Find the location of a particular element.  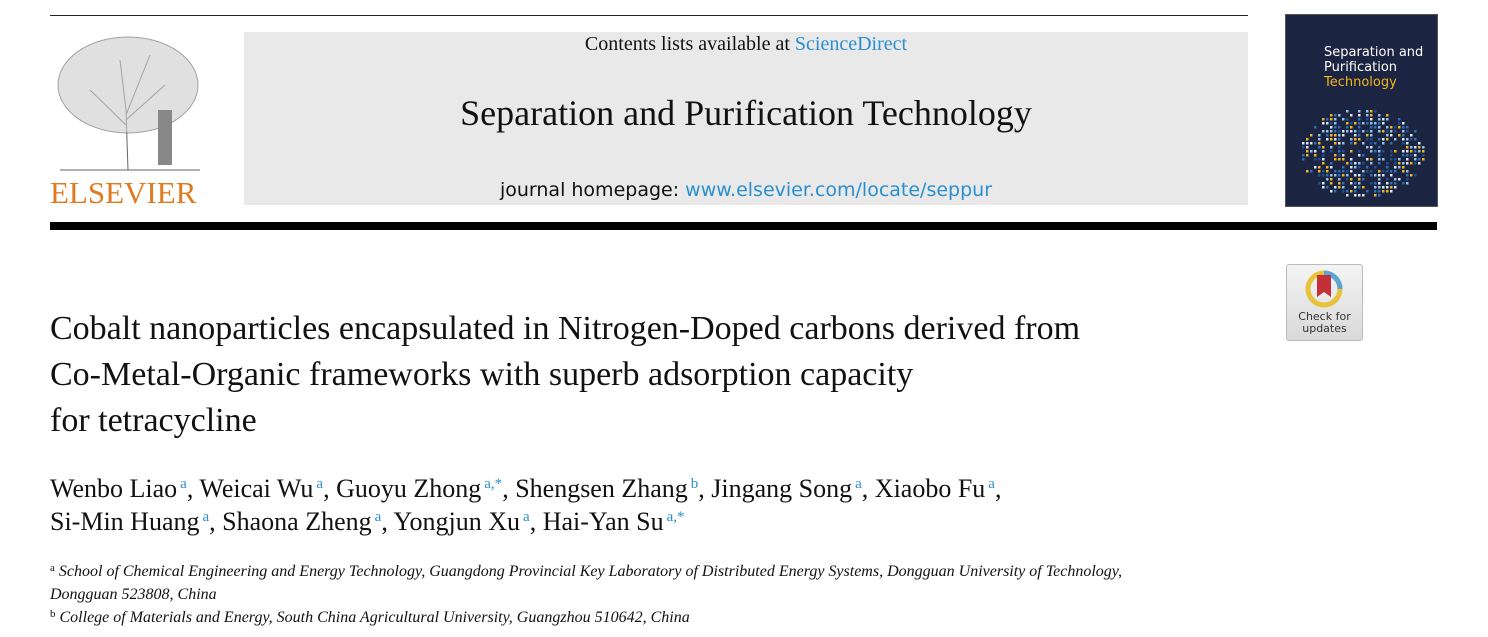

header-rule is located at coordinates (743, 226).